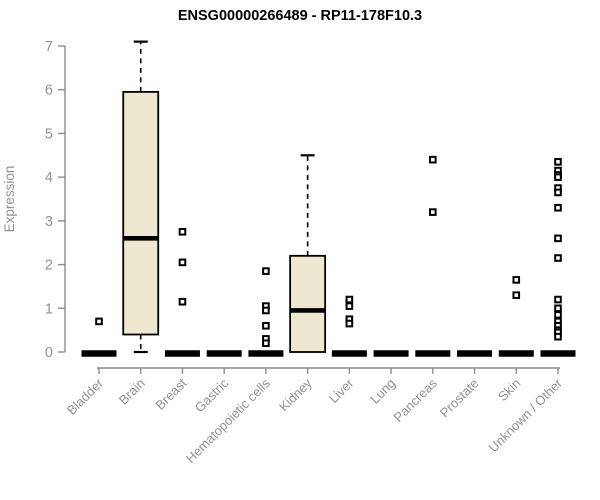  I want to click on y-tick-label: 1, so click(49, 309).